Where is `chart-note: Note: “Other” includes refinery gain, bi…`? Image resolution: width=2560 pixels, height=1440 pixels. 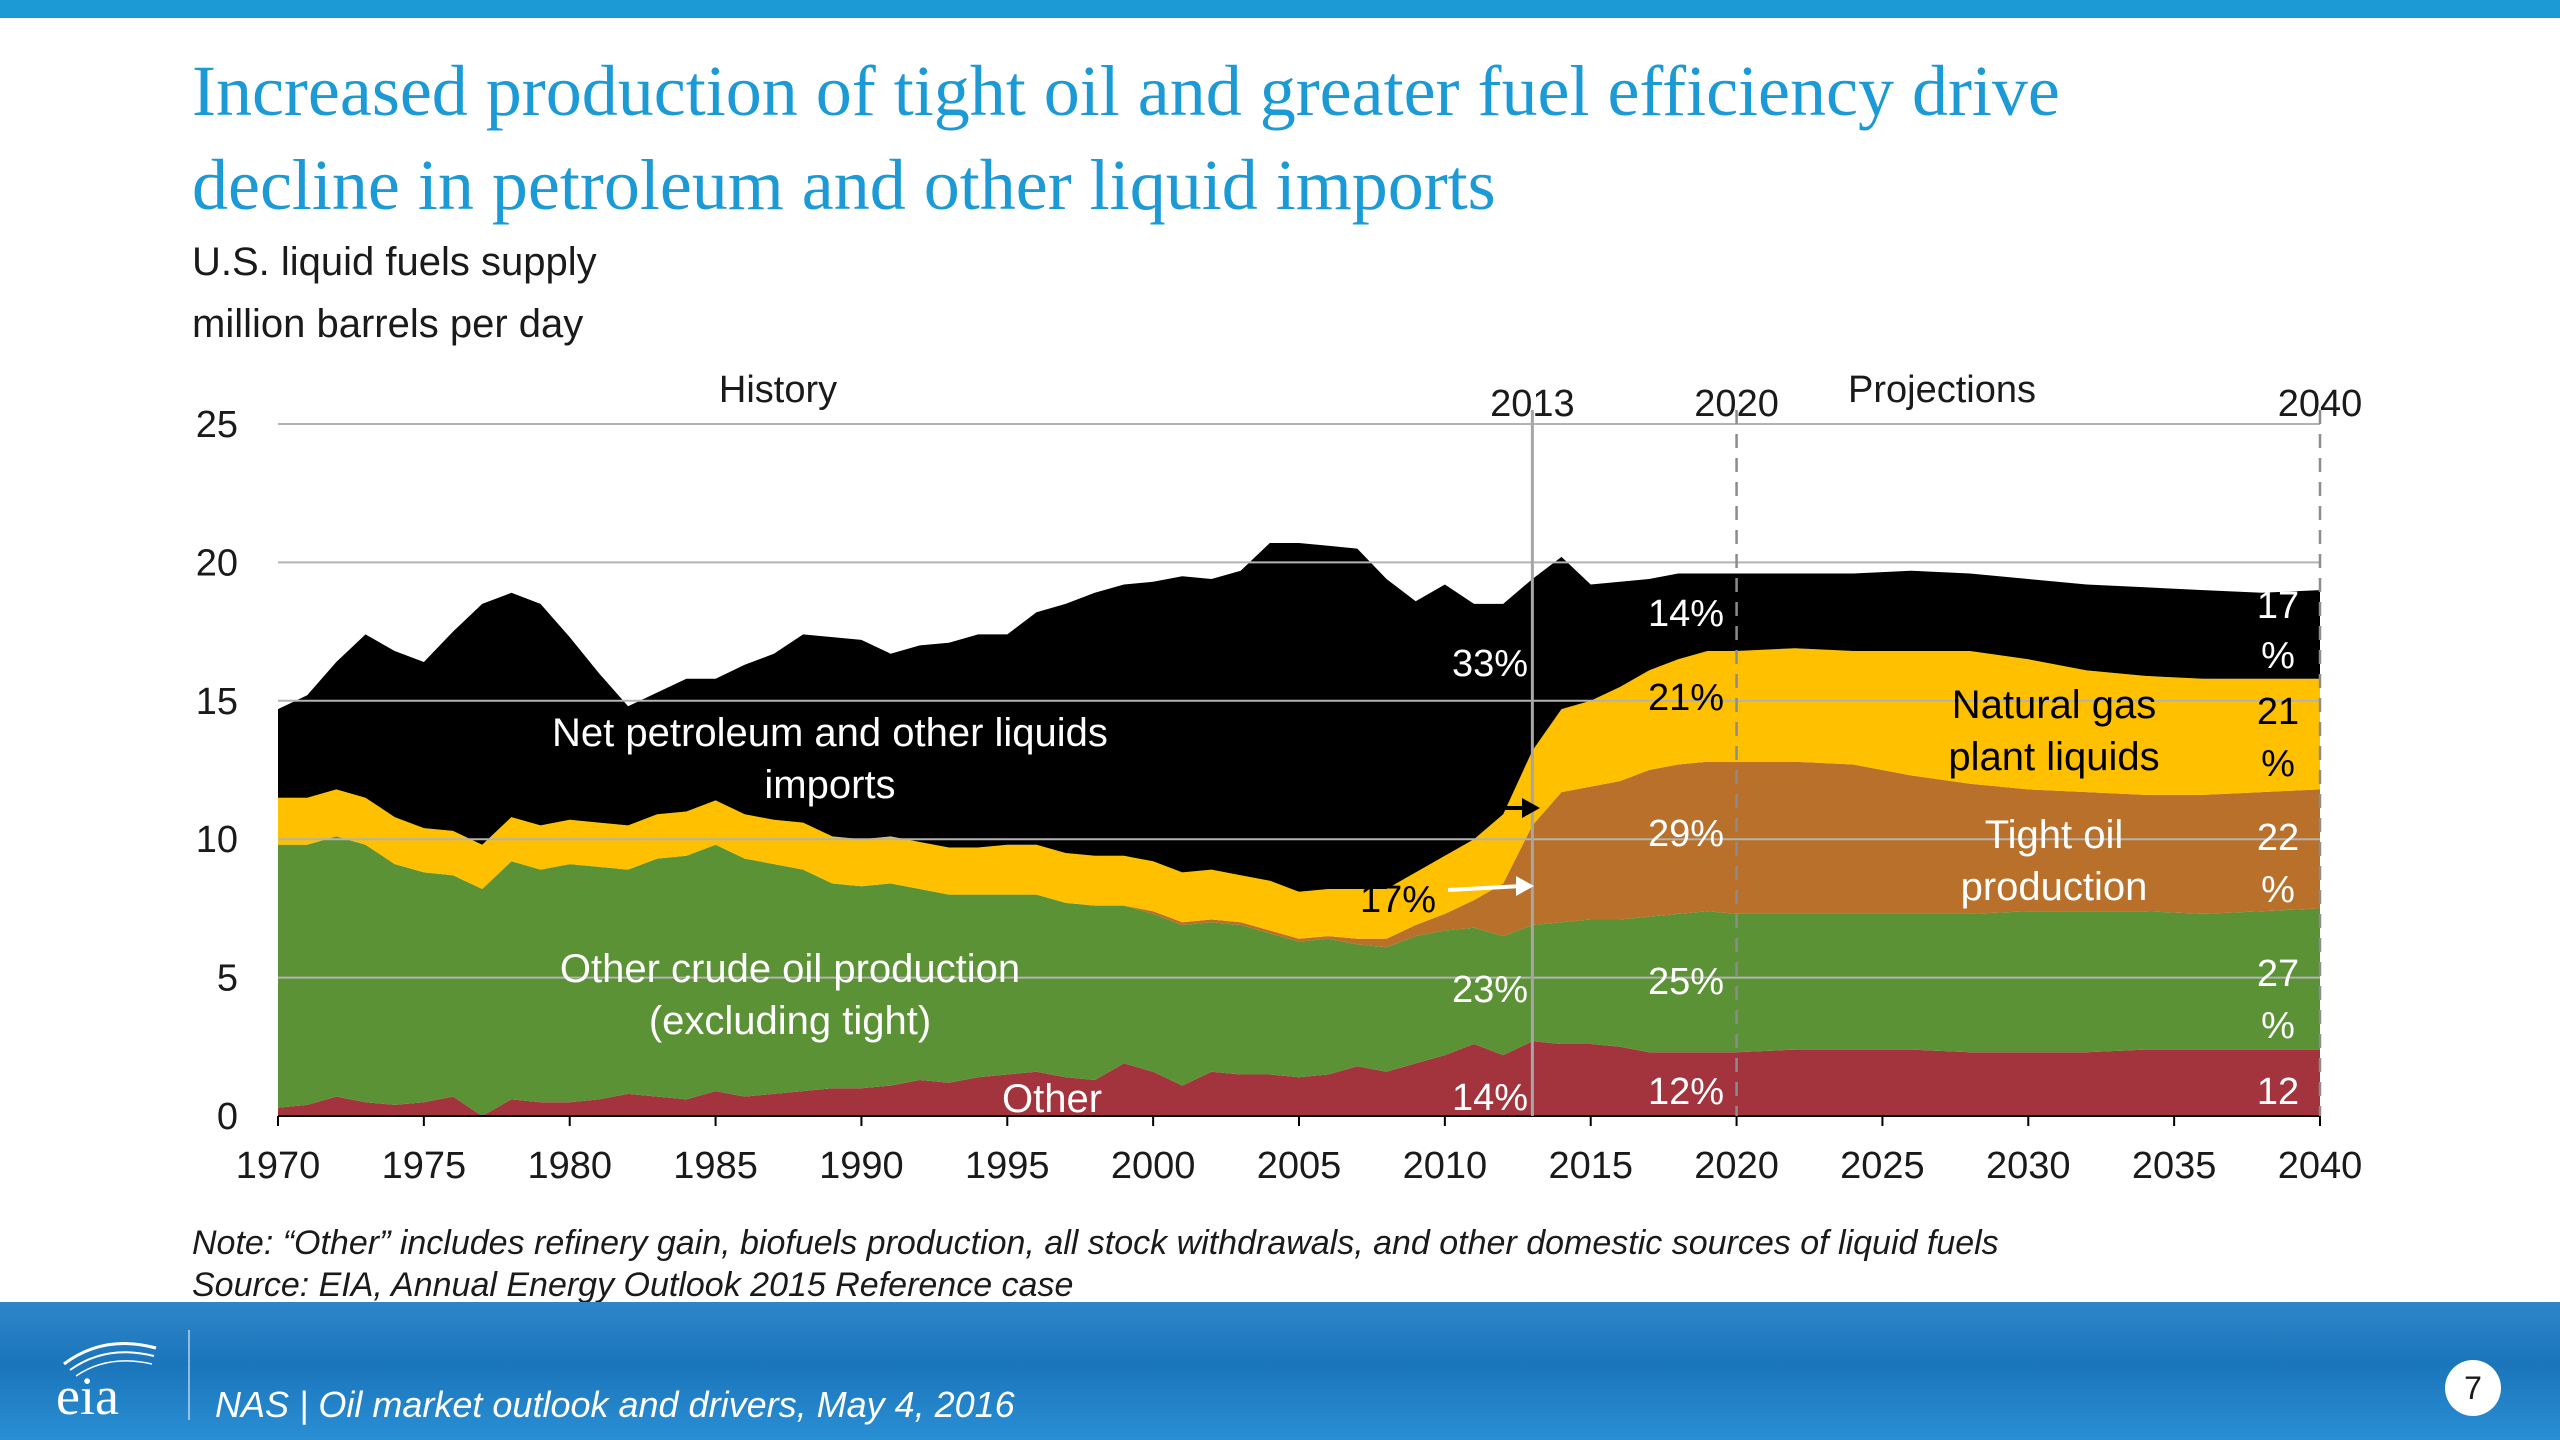
chart-note: Note: “Other” includes refinery gain, bi… is located at coordinates (1095, 1243).